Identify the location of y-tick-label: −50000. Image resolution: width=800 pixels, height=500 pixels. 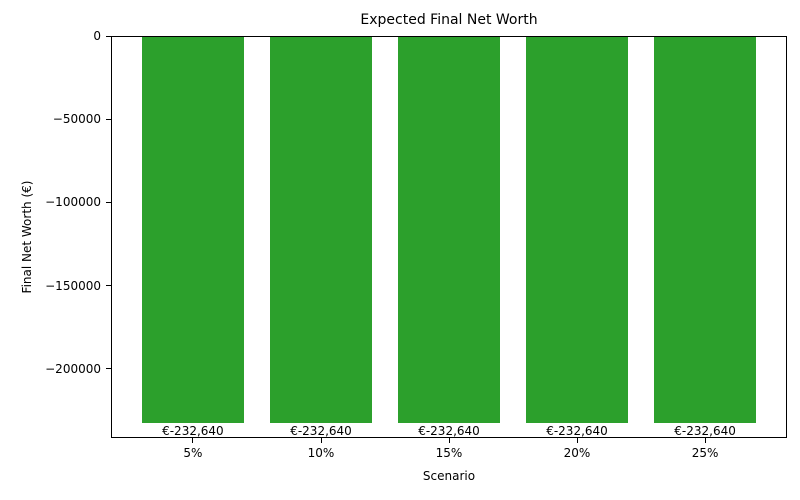
(76, 119).